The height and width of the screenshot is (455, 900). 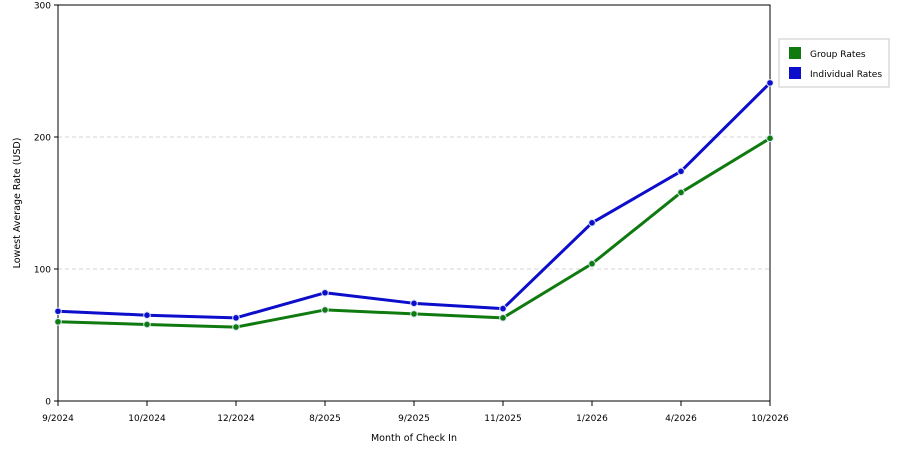 What do you see at coordinates (147, 419) in the screenshot?
I see `x-tick-label: 10/2024` at bounding box center [147, 419].